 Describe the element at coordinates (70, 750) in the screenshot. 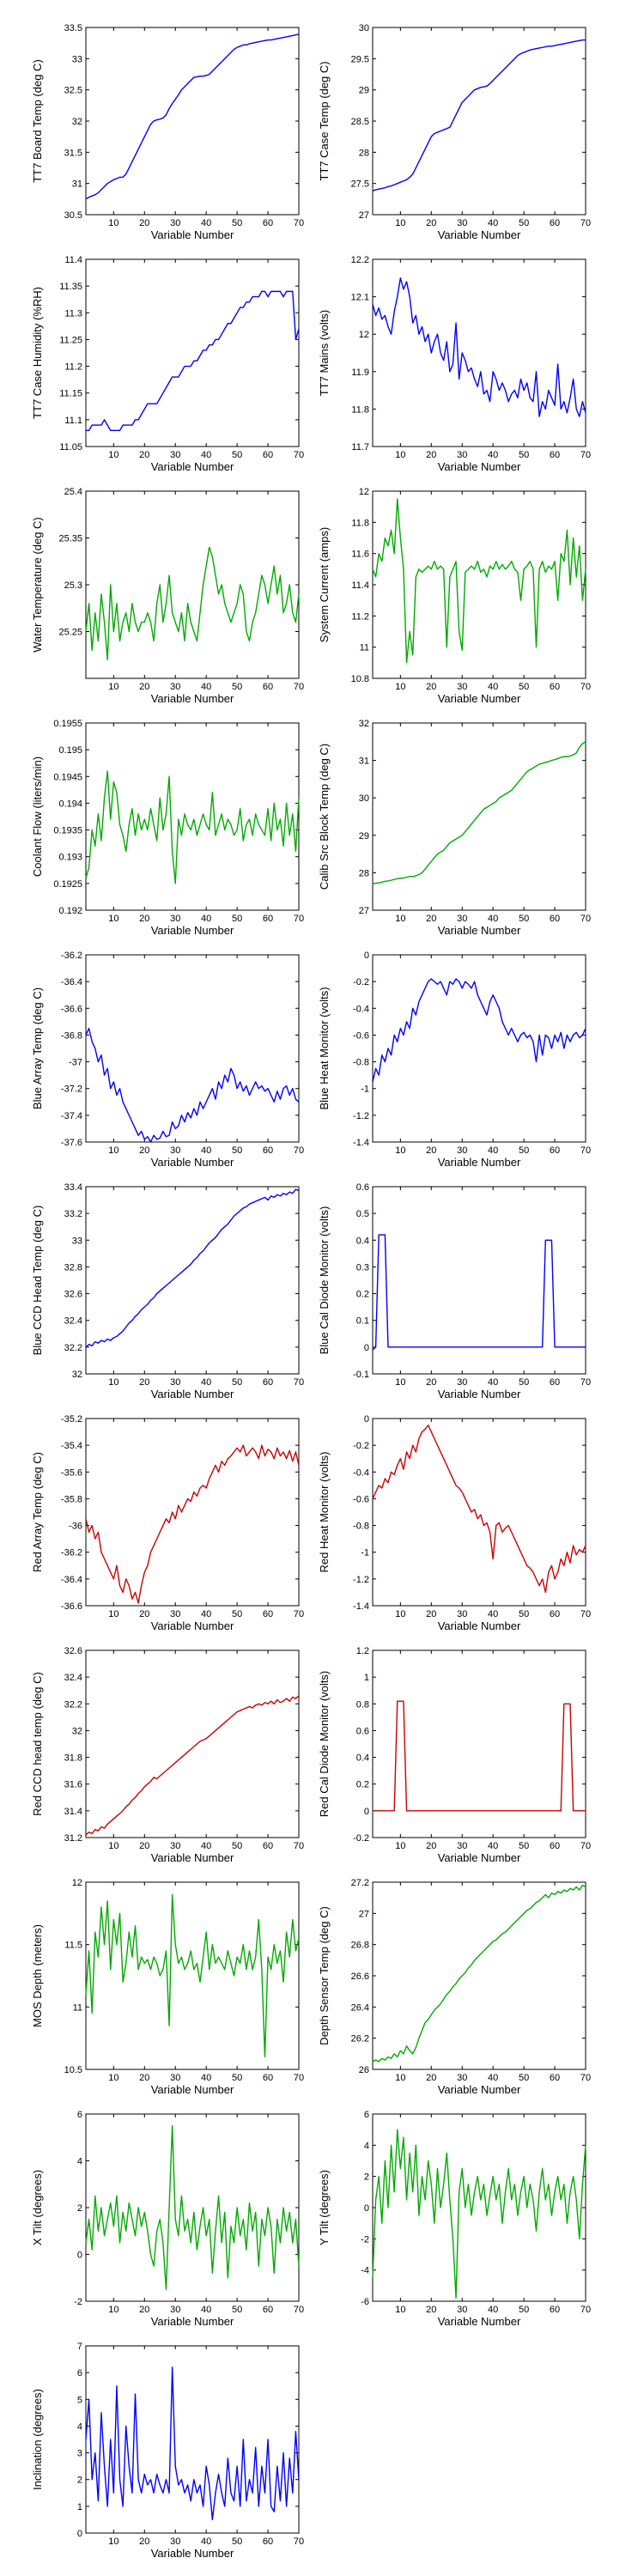

I see `y-tick-label: 0.195` at that location.